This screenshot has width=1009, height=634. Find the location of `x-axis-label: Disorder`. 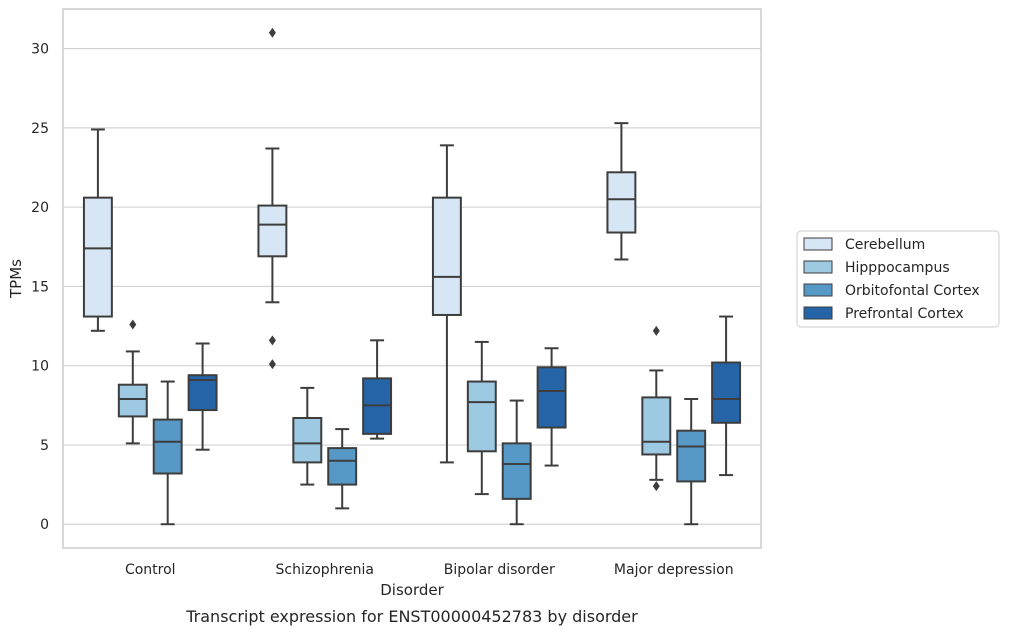

x-axis-label: Disorder is located at coordinates (412, 590).